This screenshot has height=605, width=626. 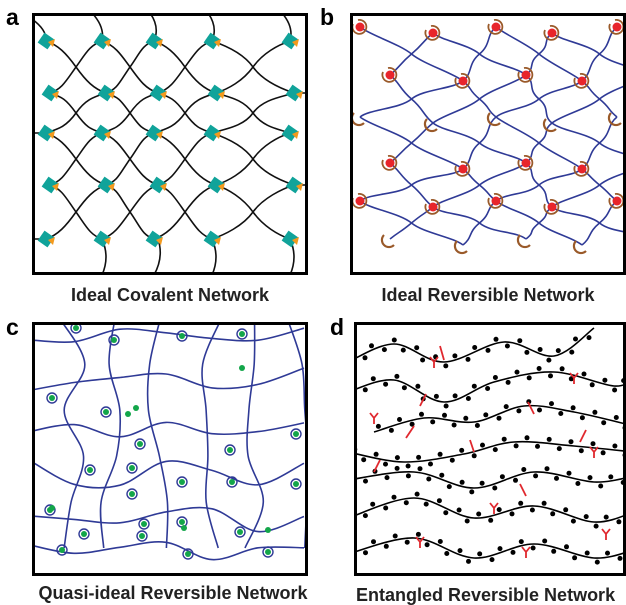 I want to click on free-sticker-dot, so click(x=242, y=368).